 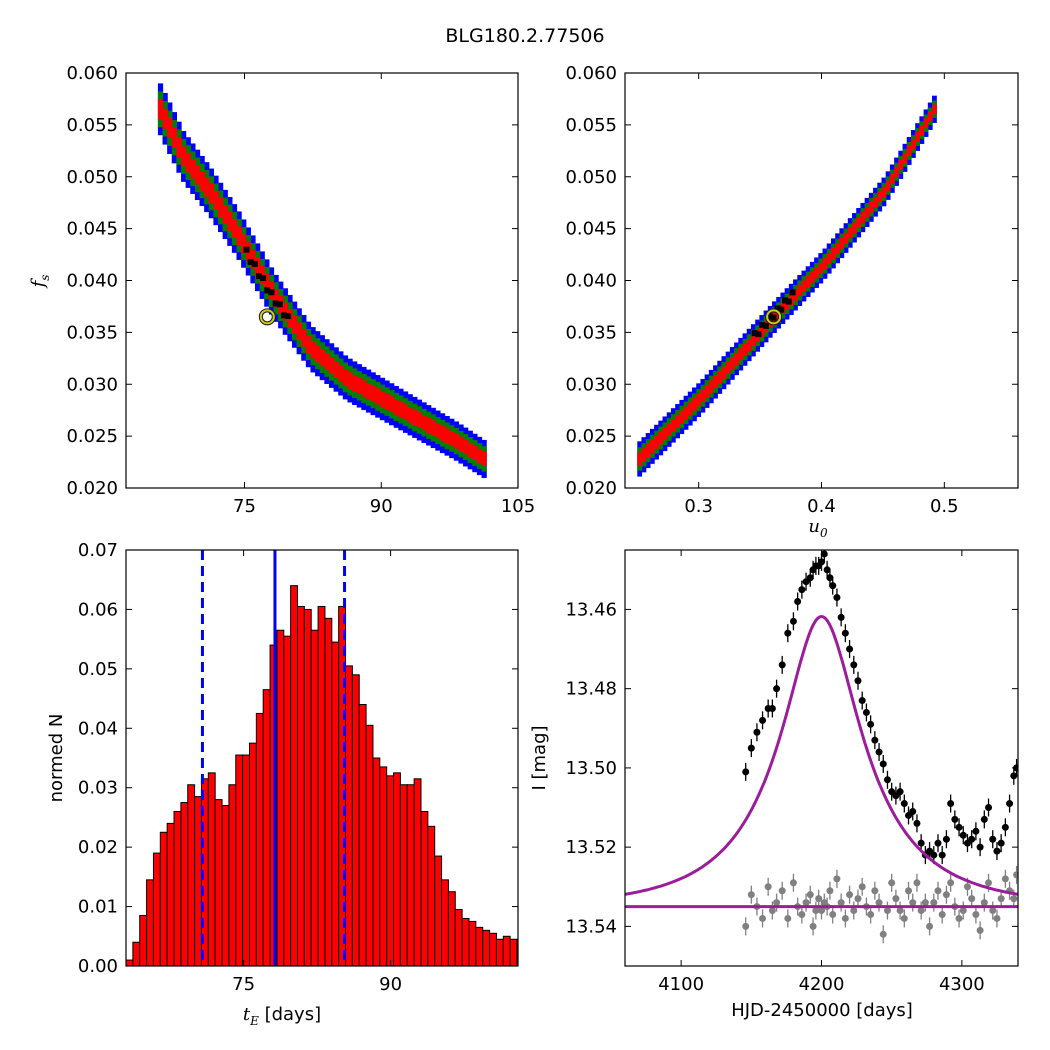 I want to click on x-tick-label: 75, so click(x=243, y=984).